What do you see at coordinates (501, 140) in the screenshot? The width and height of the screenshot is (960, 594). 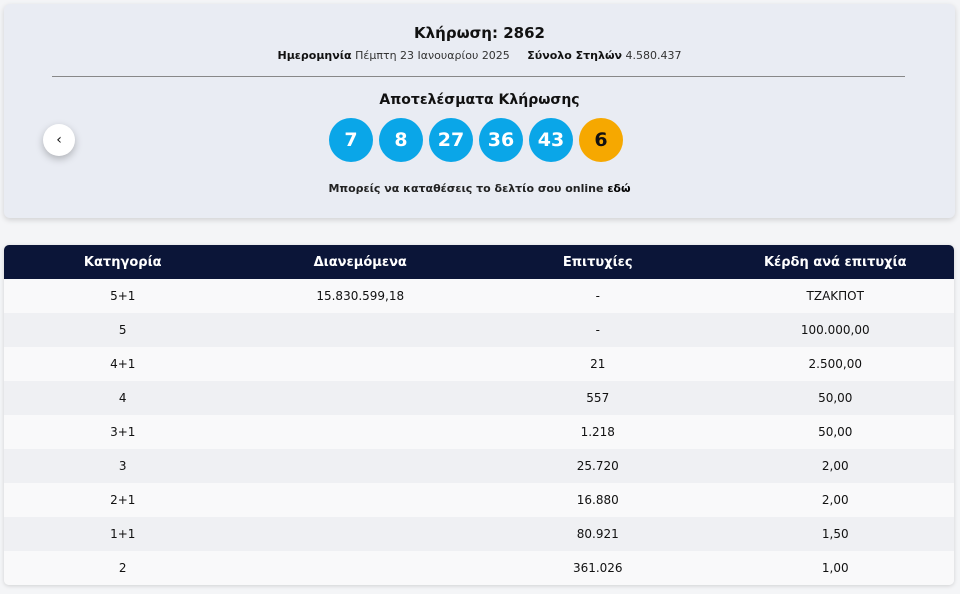 I see `ball: 36` at bounding box center [501, 140].